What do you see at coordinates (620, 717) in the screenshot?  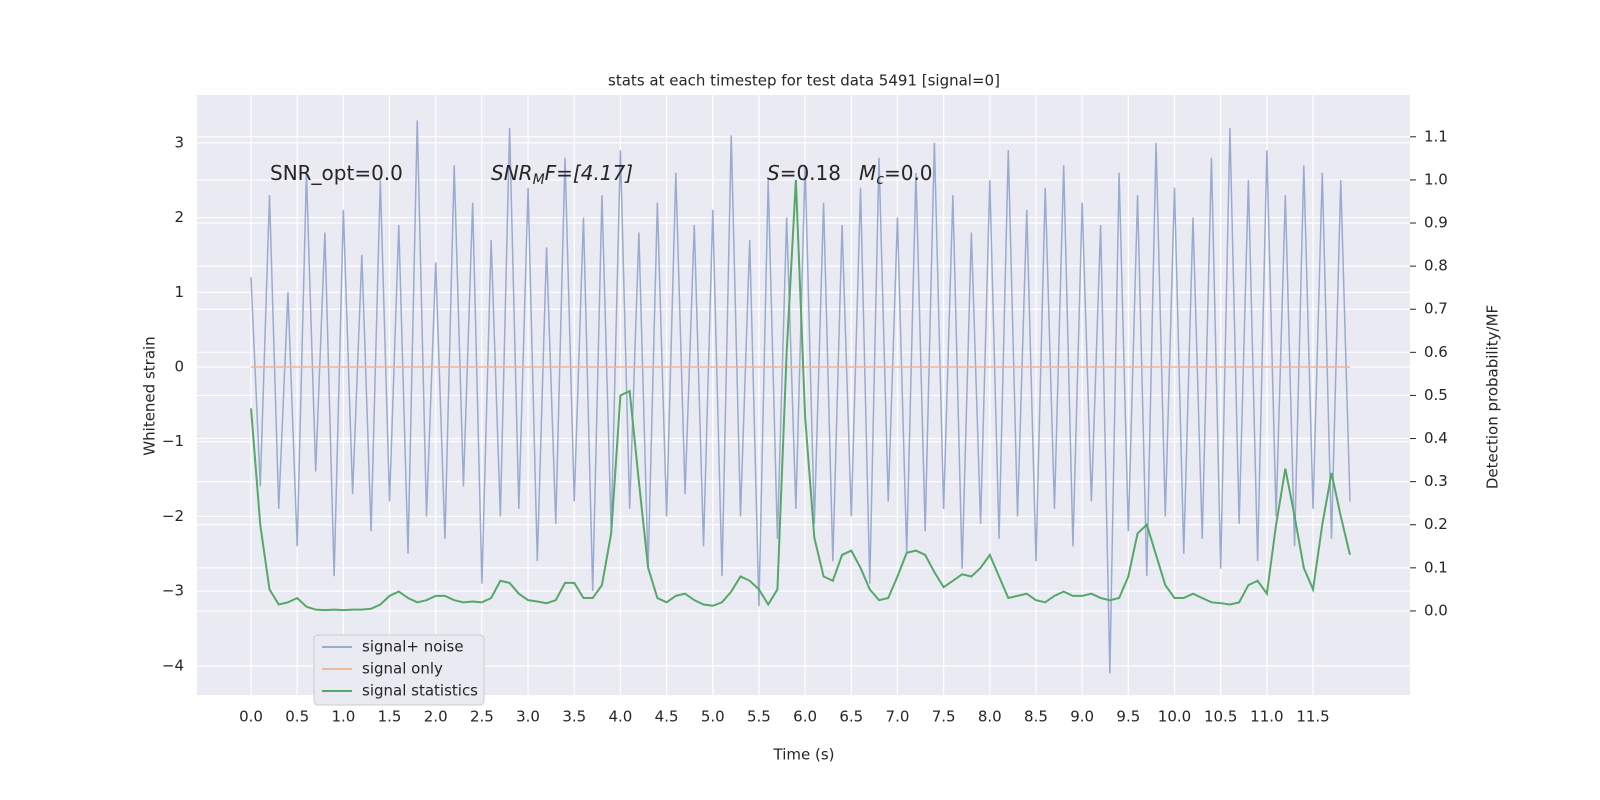 I see `x-tick-label: 4.0` at bounding box center [620, 717].